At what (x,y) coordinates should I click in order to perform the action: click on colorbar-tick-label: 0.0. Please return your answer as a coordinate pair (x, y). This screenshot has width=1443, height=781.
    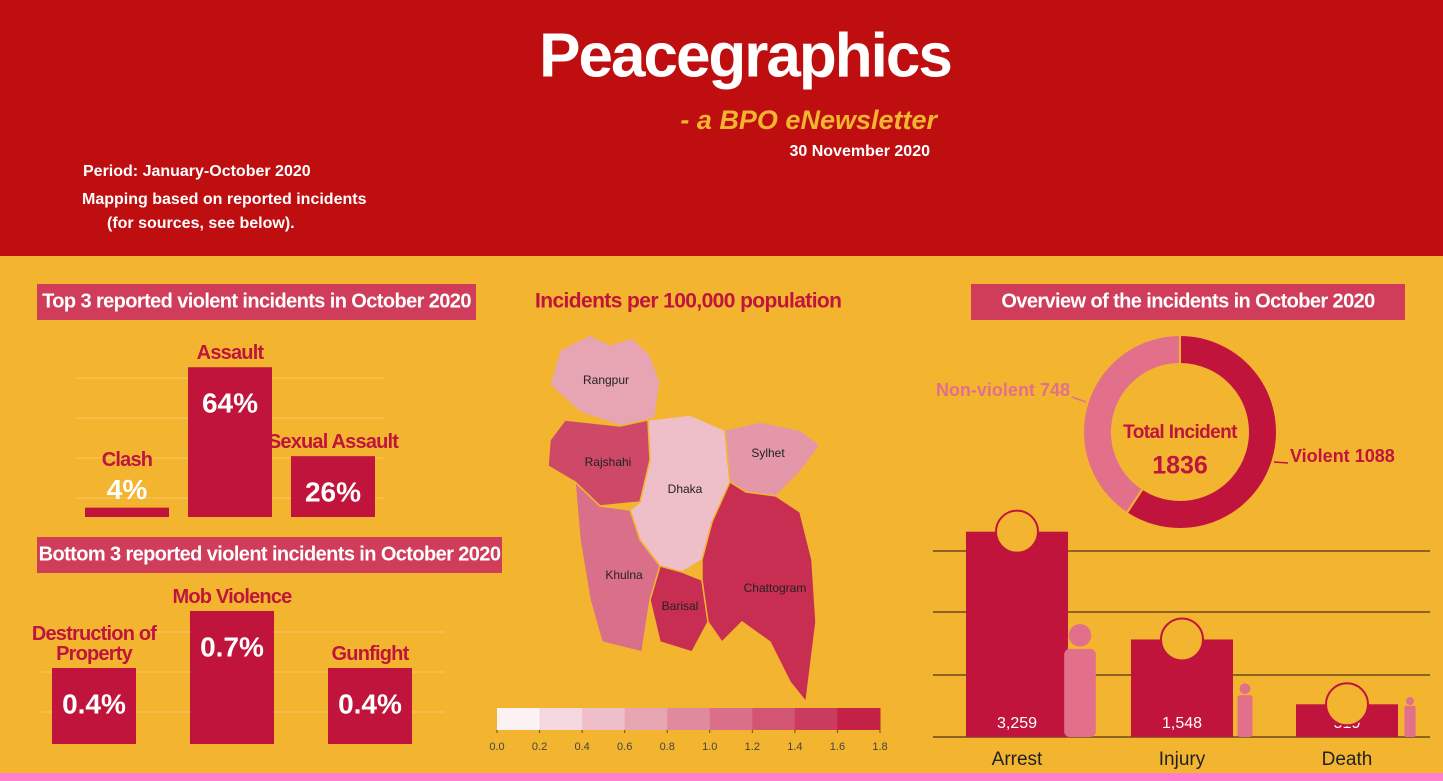
    Looking at the image, I should click on (496, 747).